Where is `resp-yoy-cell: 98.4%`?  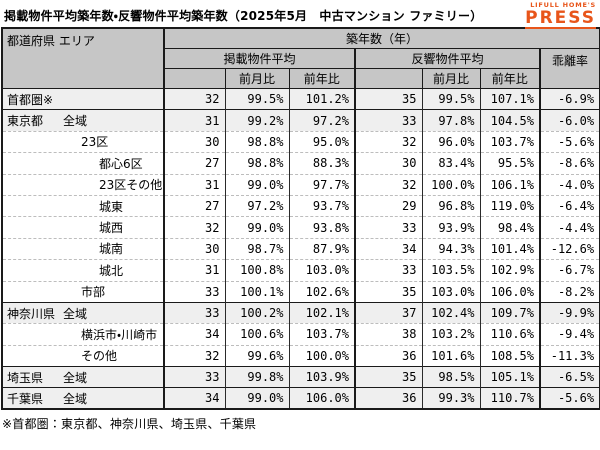
resp-yoy-cell: 98.4% is located at coordinates (510, 227).